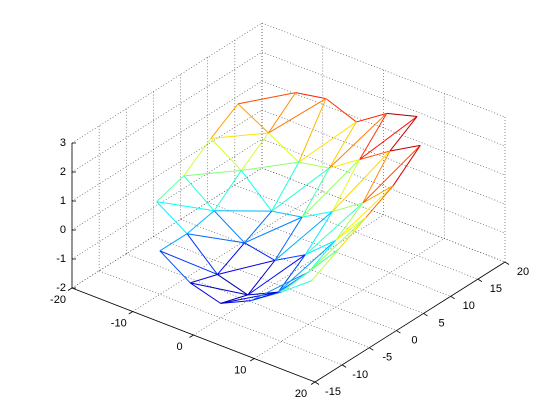 The height and width of the screenshot is (420, 560). I want to click on z-tick-label: 2, so click(63, 172).